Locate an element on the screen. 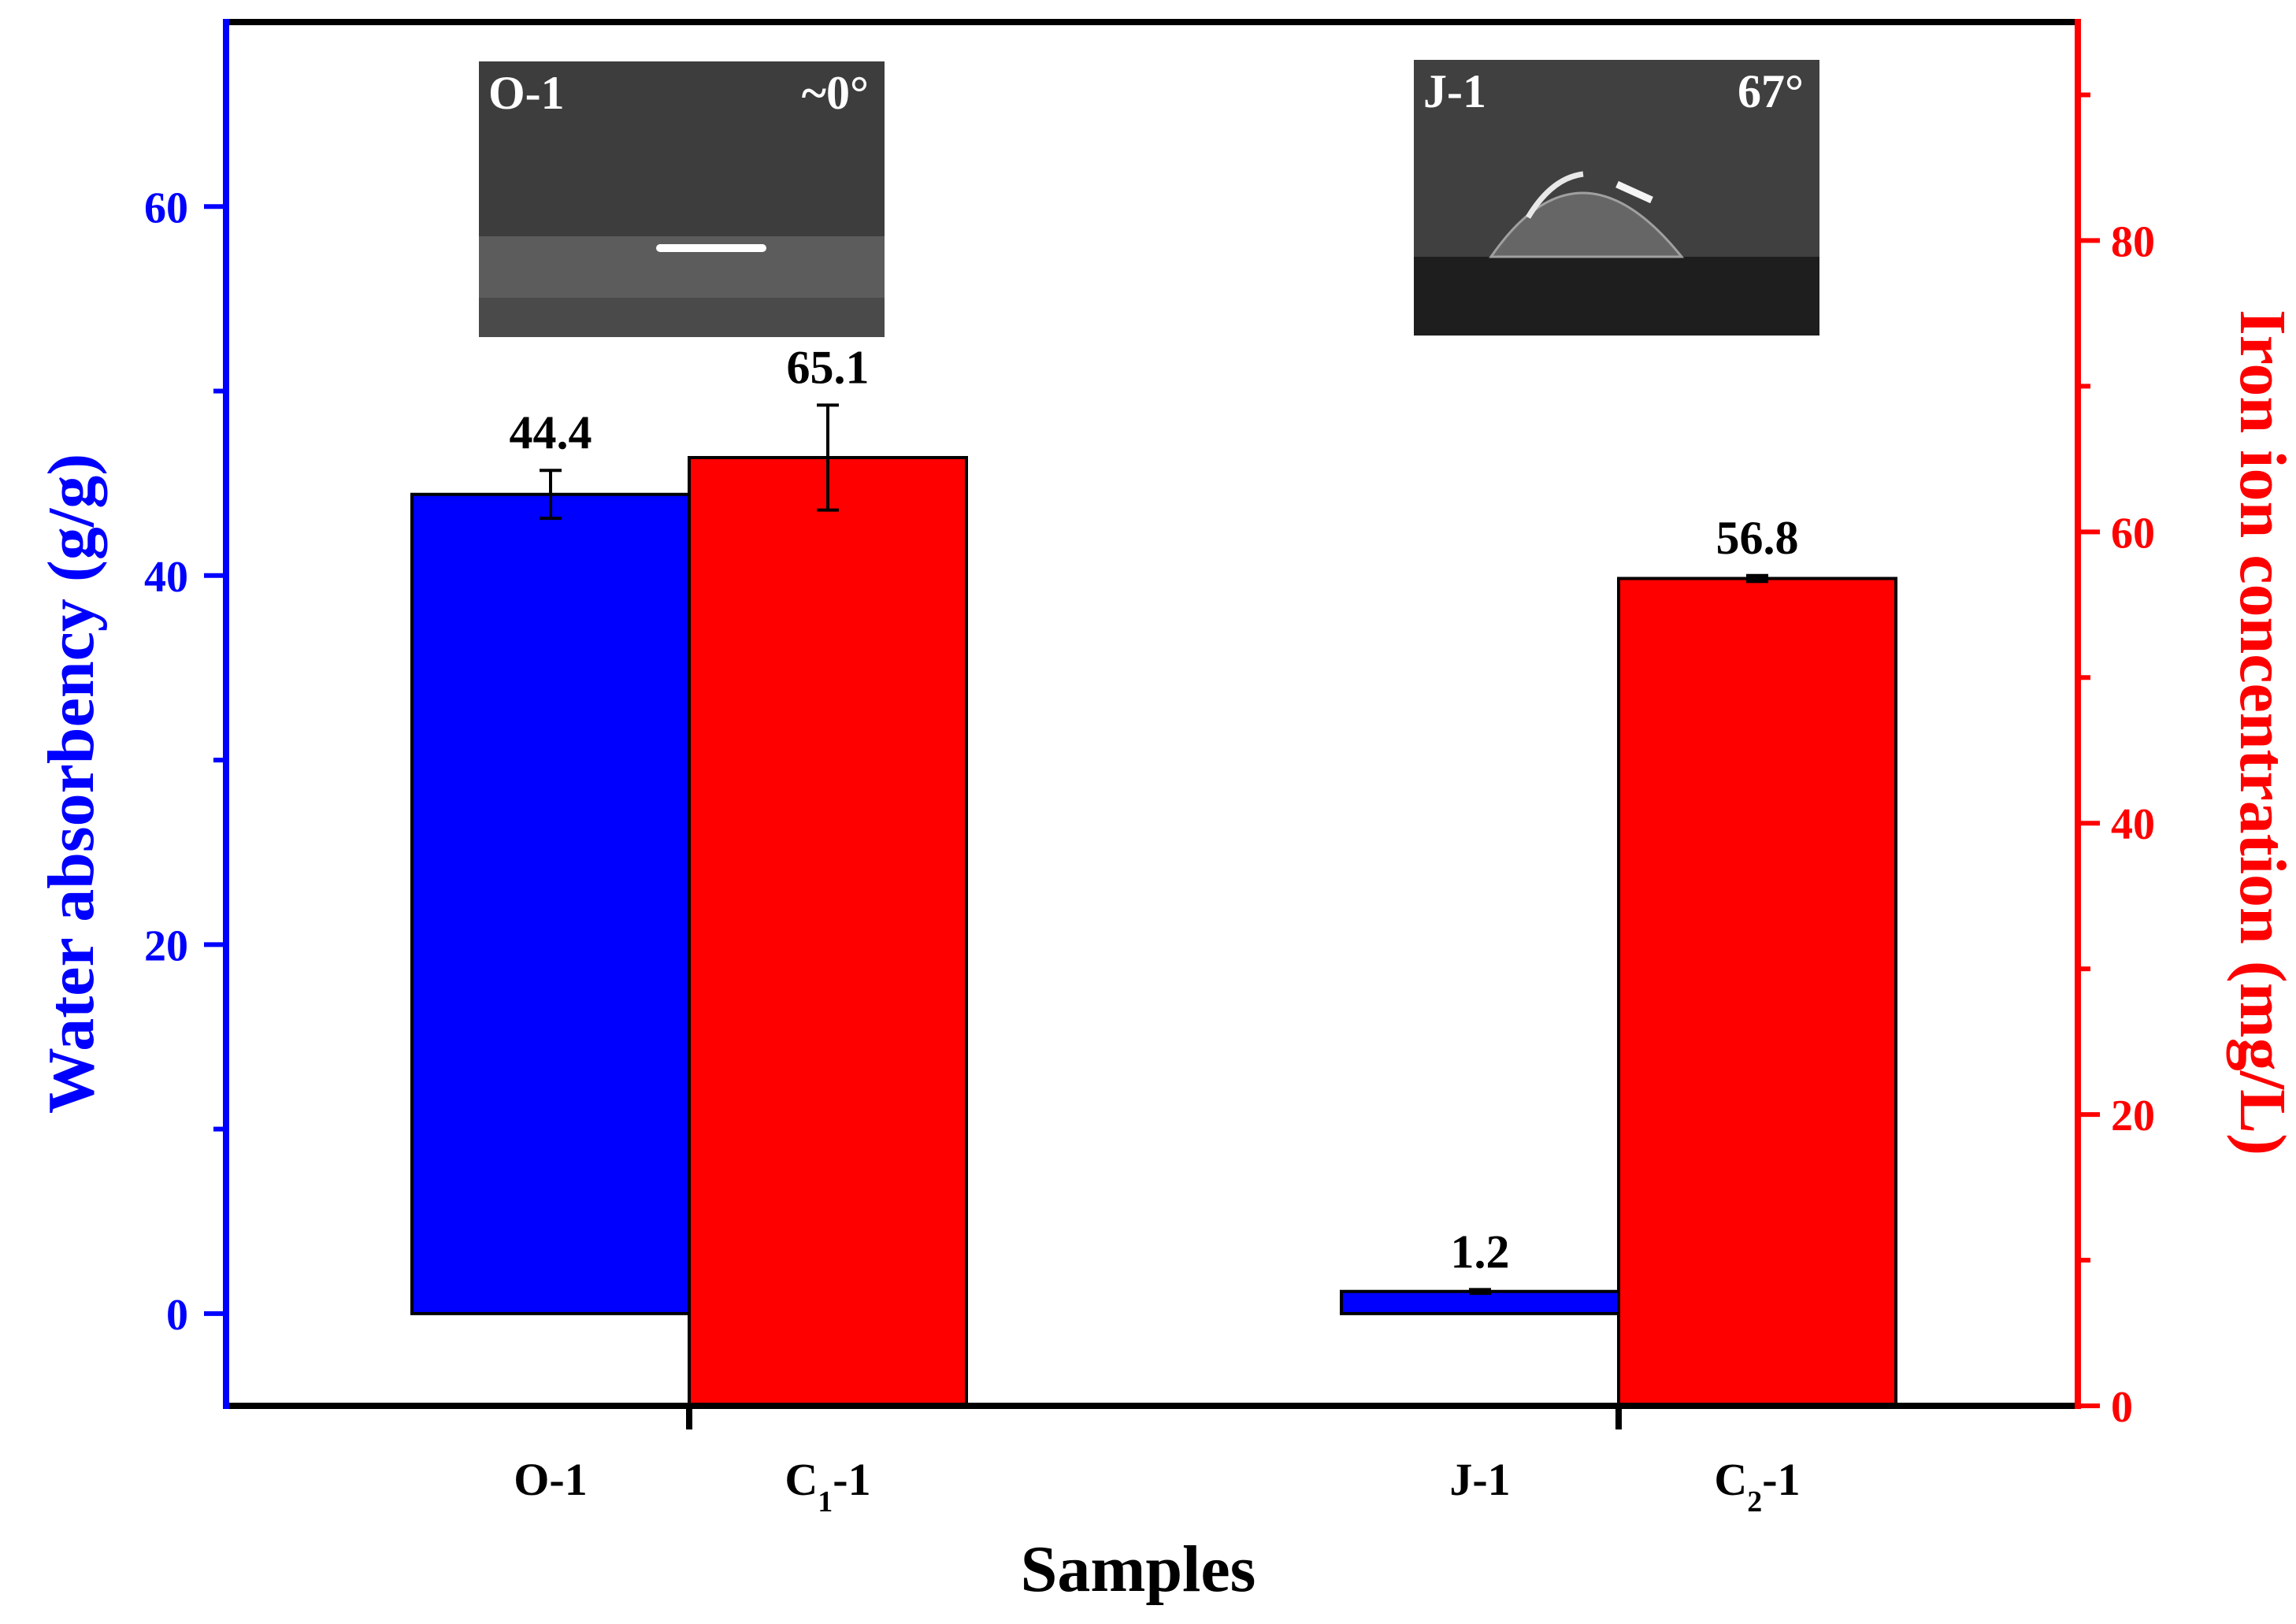 The height and width of the screenshot is (1624, 2296). inset-angle-label: 67° is located at coordinates (1771, 91).